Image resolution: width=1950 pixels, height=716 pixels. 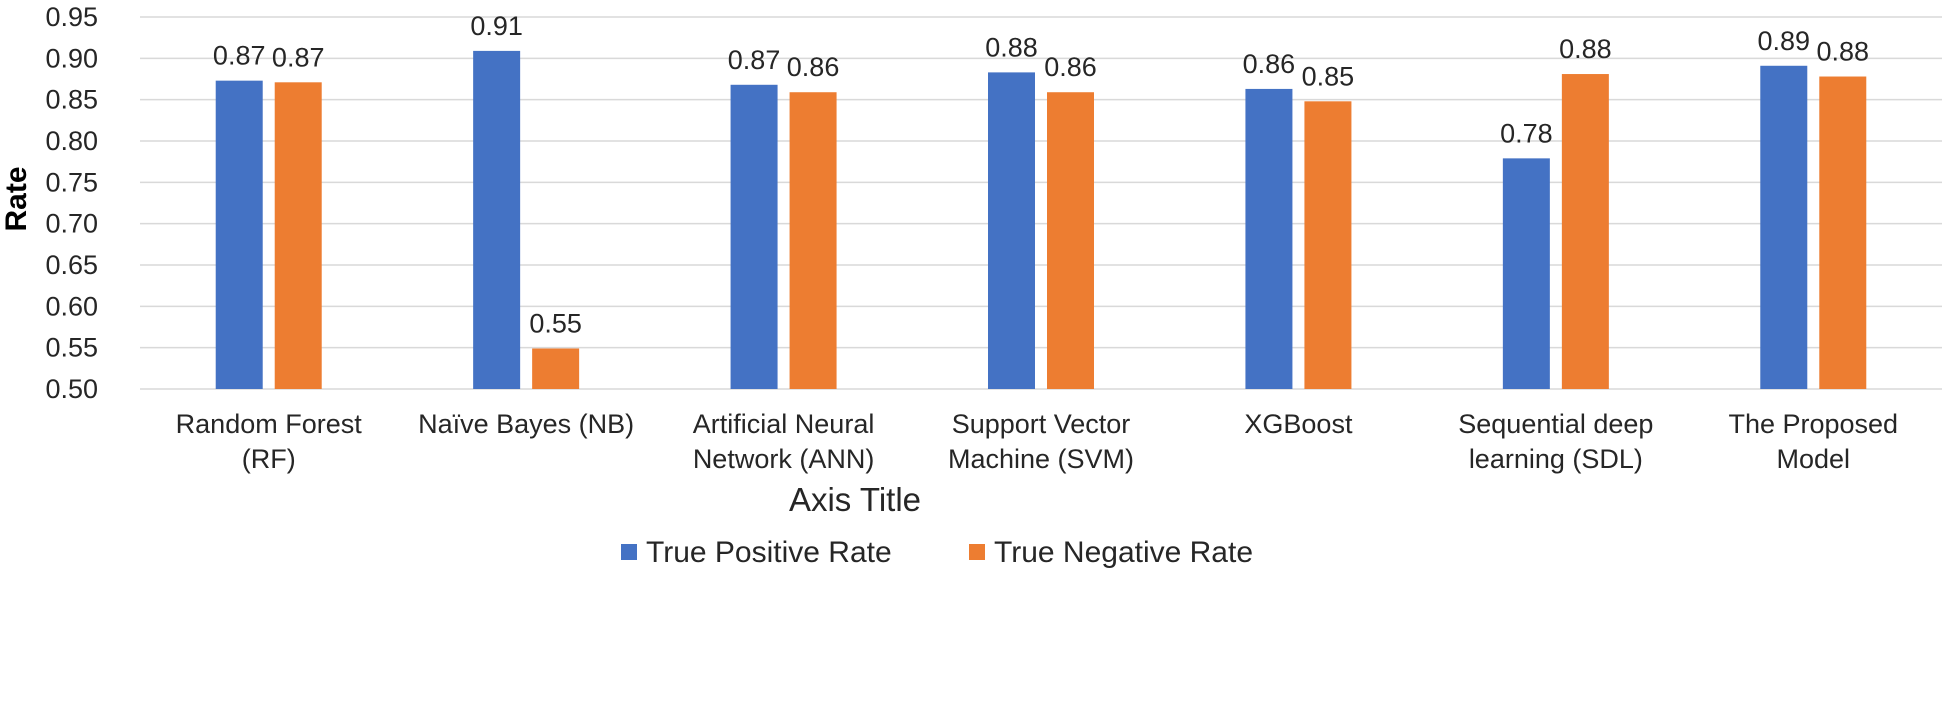 What do you see at coordinates (71, 224) in the screenshot?
I see `y-tick-label: 0.70` at bounding box center [71, 224].